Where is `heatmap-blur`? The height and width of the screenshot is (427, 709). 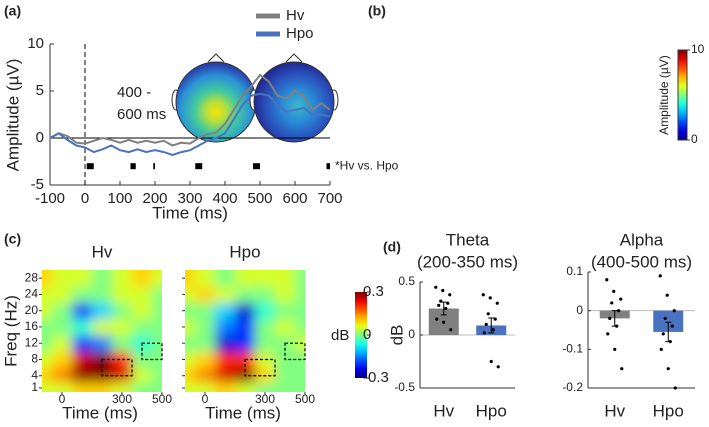
heatmap-blur is located at coordinates (245, 331).